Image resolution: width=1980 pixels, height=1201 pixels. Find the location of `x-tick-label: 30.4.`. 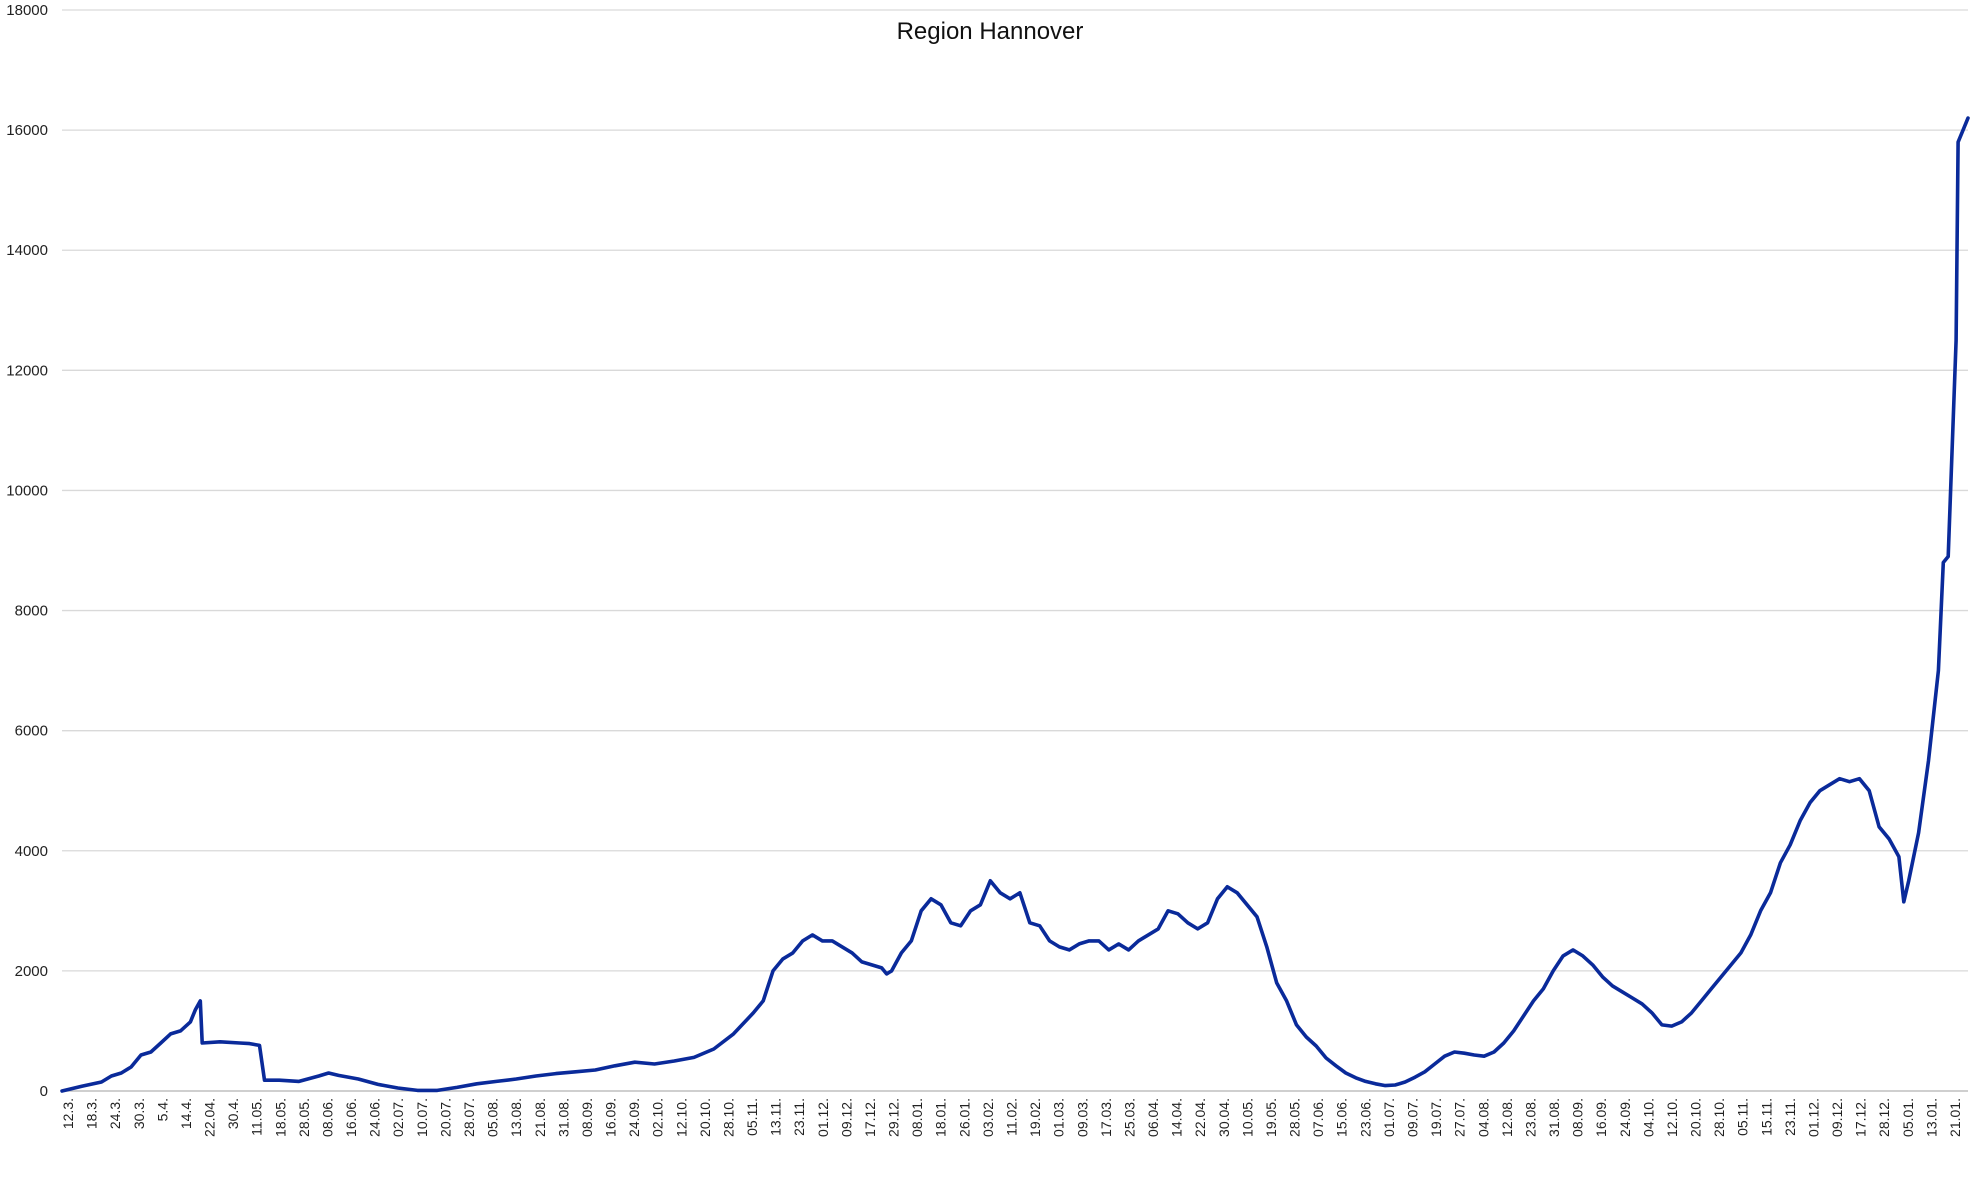

x-tick-label: 30.4. is located at coordinates (233, 1113).